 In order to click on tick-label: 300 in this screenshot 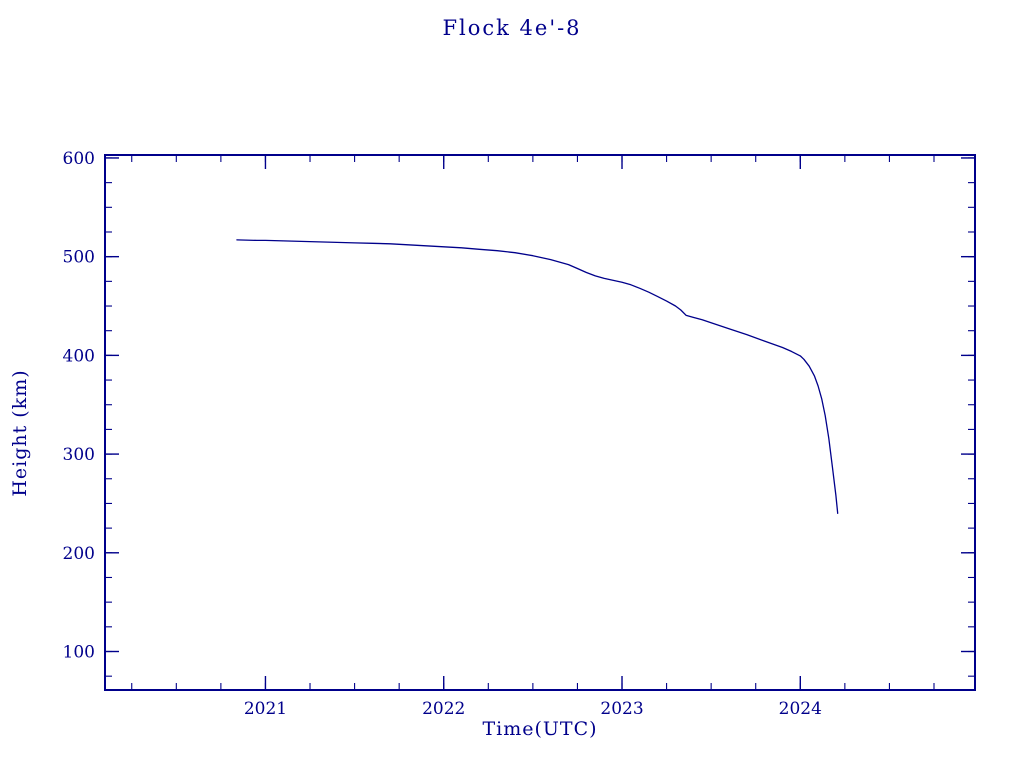, I will do `click(79, 455)`.